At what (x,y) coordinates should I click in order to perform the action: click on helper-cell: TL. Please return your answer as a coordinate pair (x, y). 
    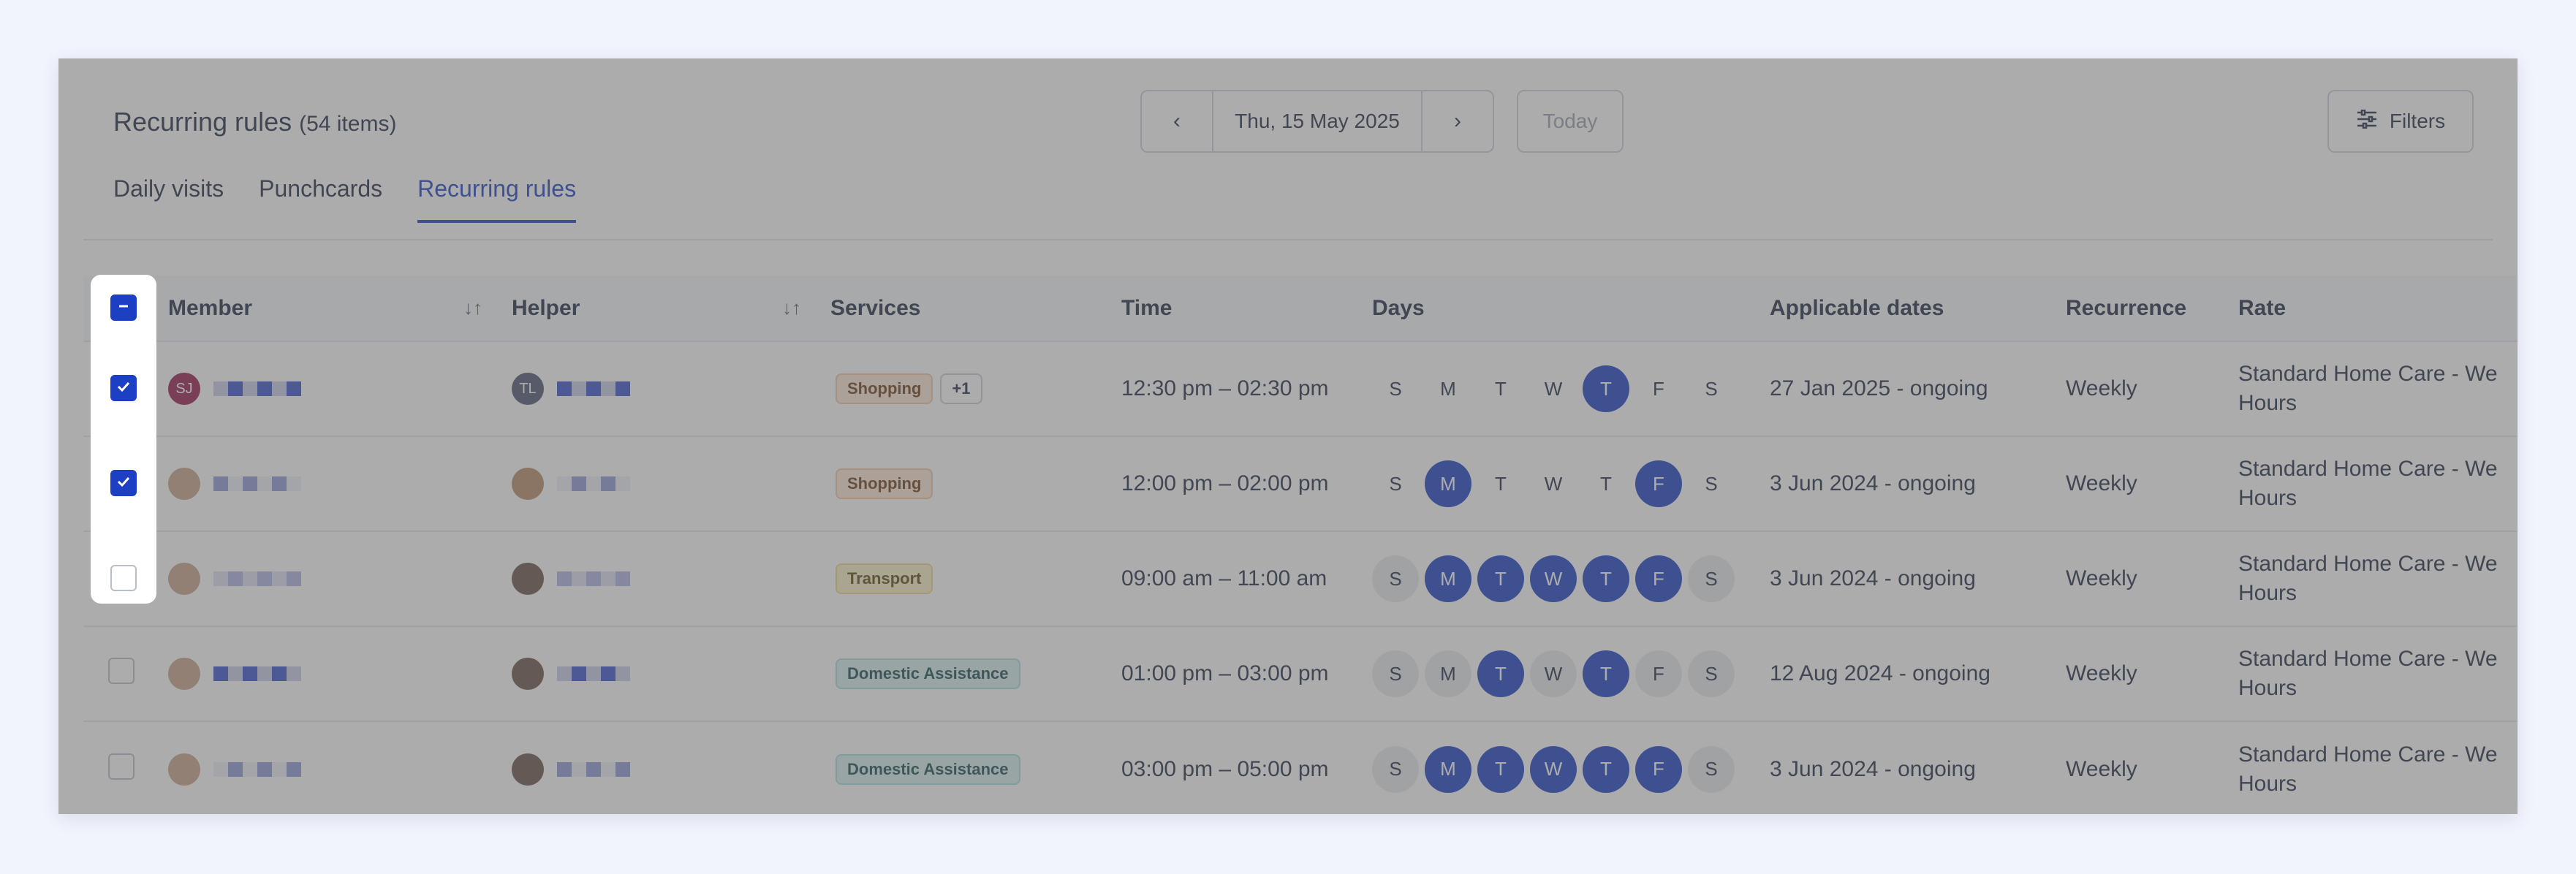
    Looking at the image, I should click on (671, 388).